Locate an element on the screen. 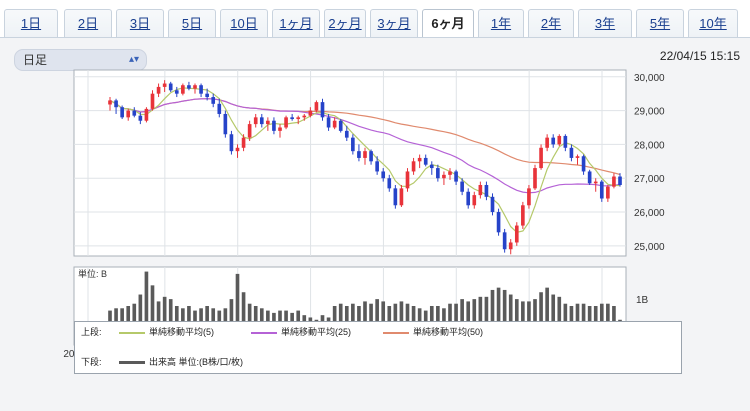  legend-lower-label: 下段: is located at coordinates (91, 362).